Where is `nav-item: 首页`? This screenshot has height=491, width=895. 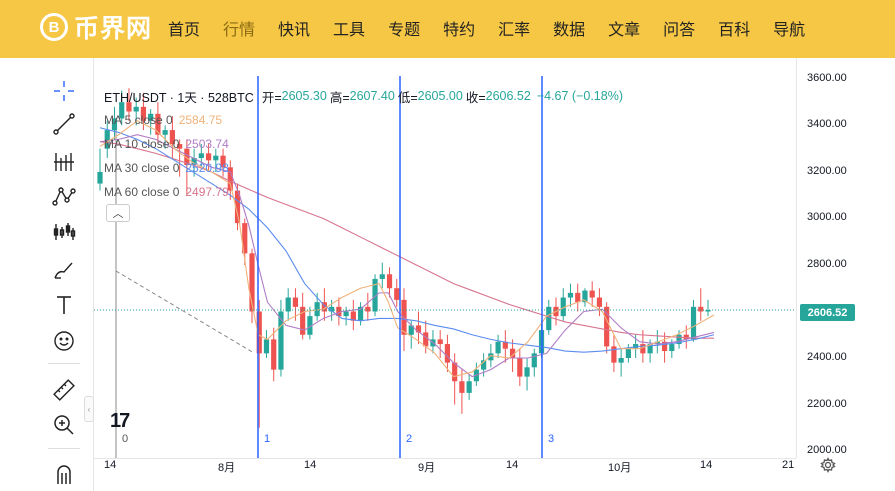 nav-item: 首页 is located at coordinates (184, 30).